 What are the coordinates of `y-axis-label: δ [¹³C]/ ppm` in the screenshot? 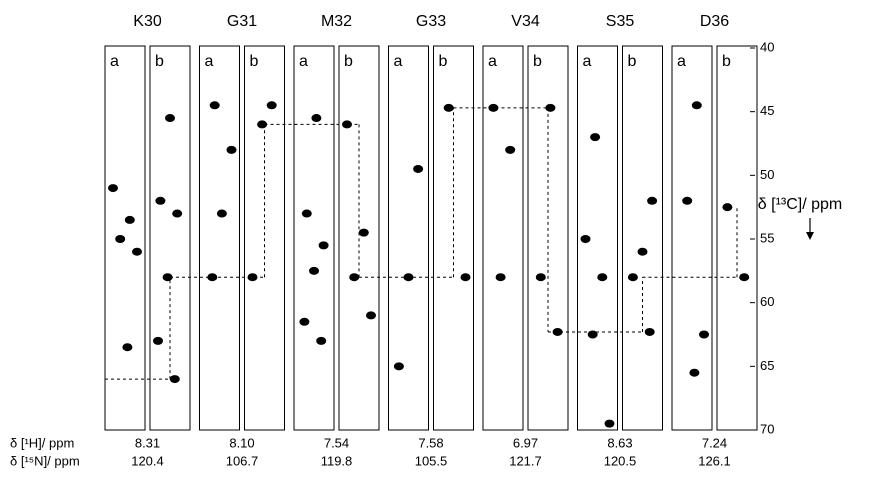 It's located at (800, 204).